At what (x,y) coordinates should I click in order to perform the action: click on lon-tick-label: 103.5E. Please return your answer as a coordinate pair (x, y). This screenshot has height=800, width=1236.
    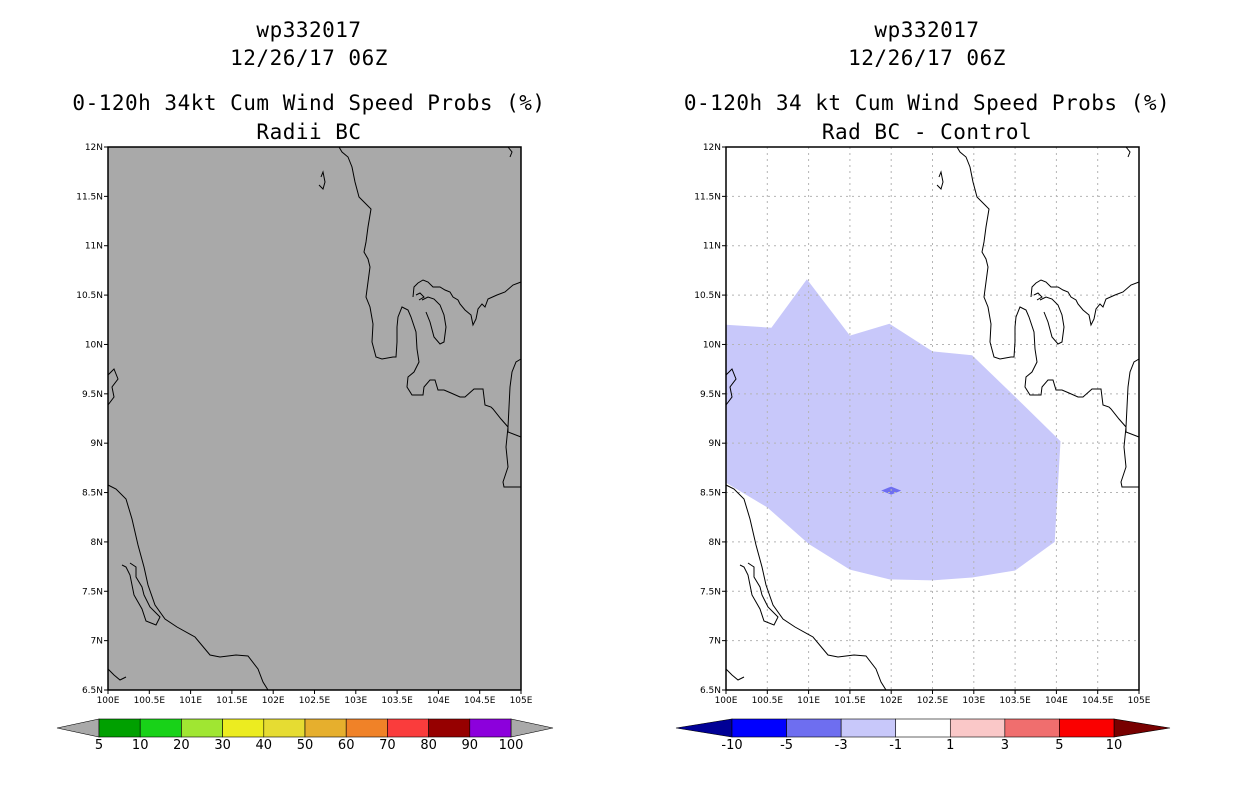
    Looking at the image, I should click on (397, 701).